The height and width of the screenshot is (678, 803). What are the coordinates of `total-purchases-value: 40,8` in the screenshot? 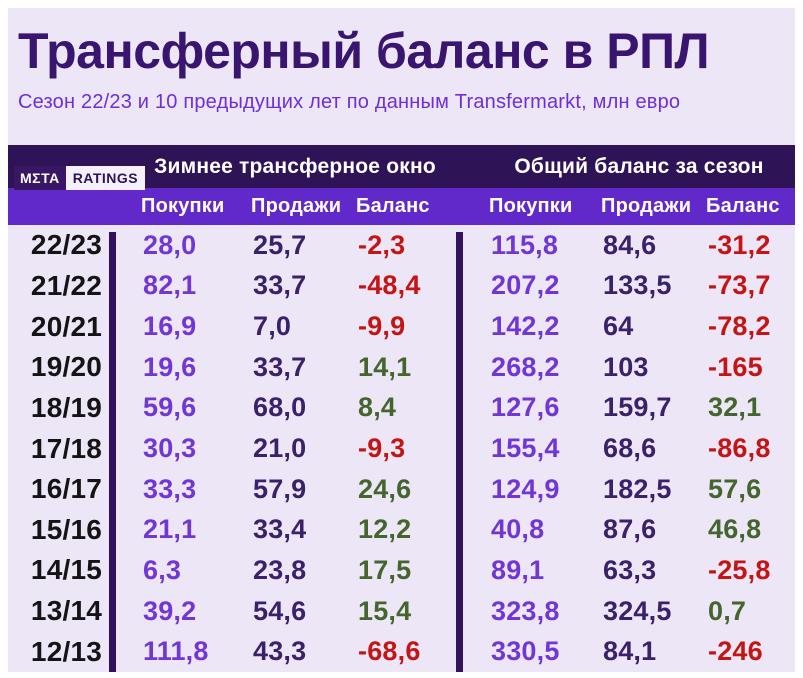 It's located at (518, 529).